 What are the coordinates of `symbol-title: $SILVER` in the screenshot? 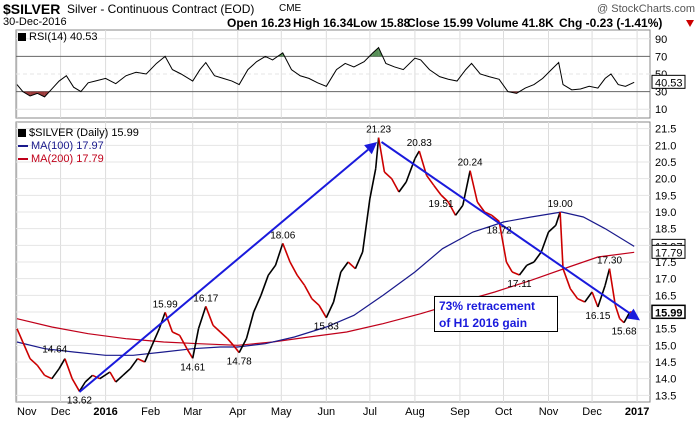 It's located at (32, 9).